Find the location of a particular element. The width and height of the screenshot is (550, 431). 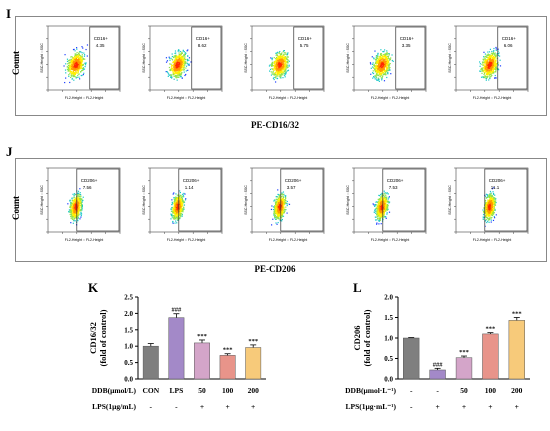

table-row1-value: 200 is located at coordinates (517, 390).